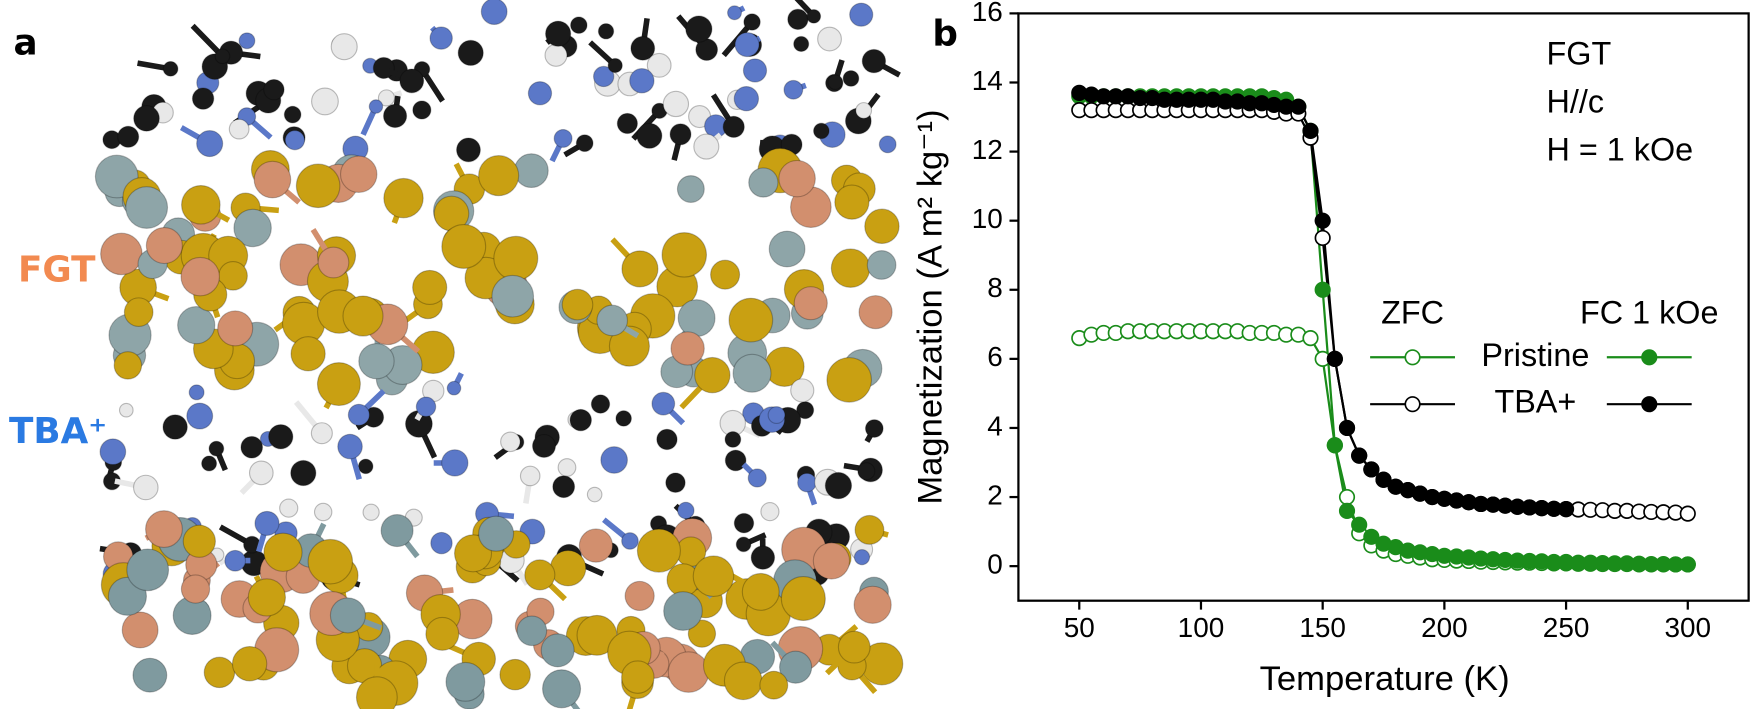 The width and height of the screenshot is (1751, 709). Describe the element at coordinates (987, 218) in the screenshot. I see `y-tick-label: 10` at that location.